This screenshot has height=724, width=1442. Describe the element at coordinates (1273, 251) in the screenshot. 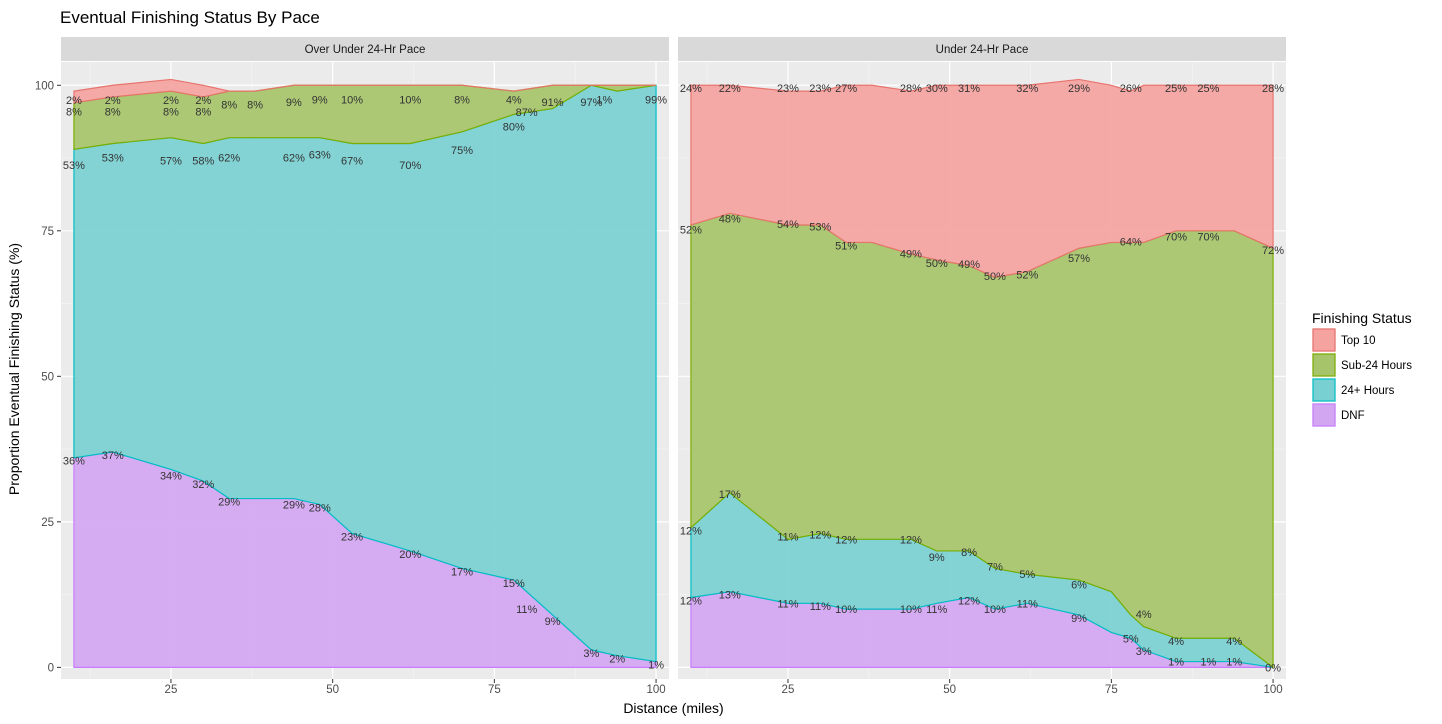

I see `data-label: 72%` at that location.